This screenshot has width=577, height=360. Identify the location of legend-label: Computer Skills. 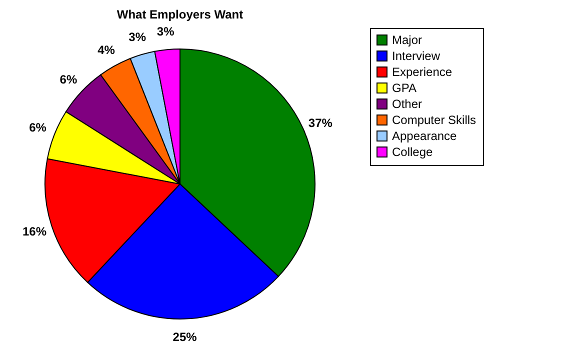
(434, 120).